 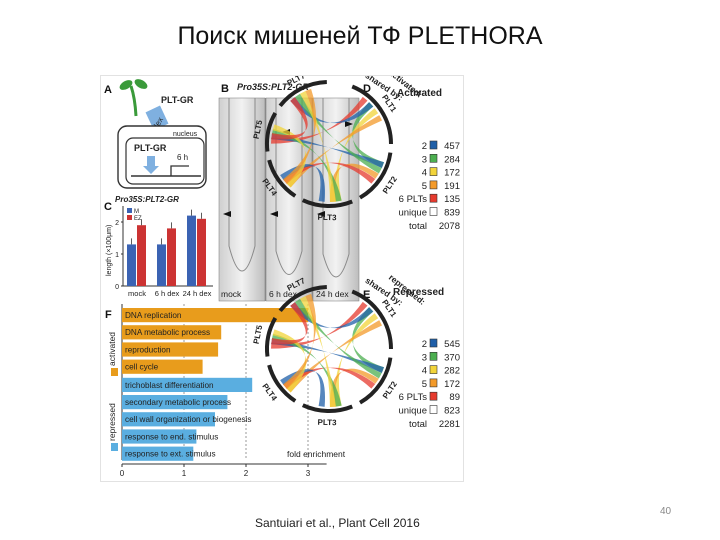 What do you see at coordinates (171, 436) in the screenshot?
I see `f-bar-label: response to end. stimulus` at bounding box center [171, 436].